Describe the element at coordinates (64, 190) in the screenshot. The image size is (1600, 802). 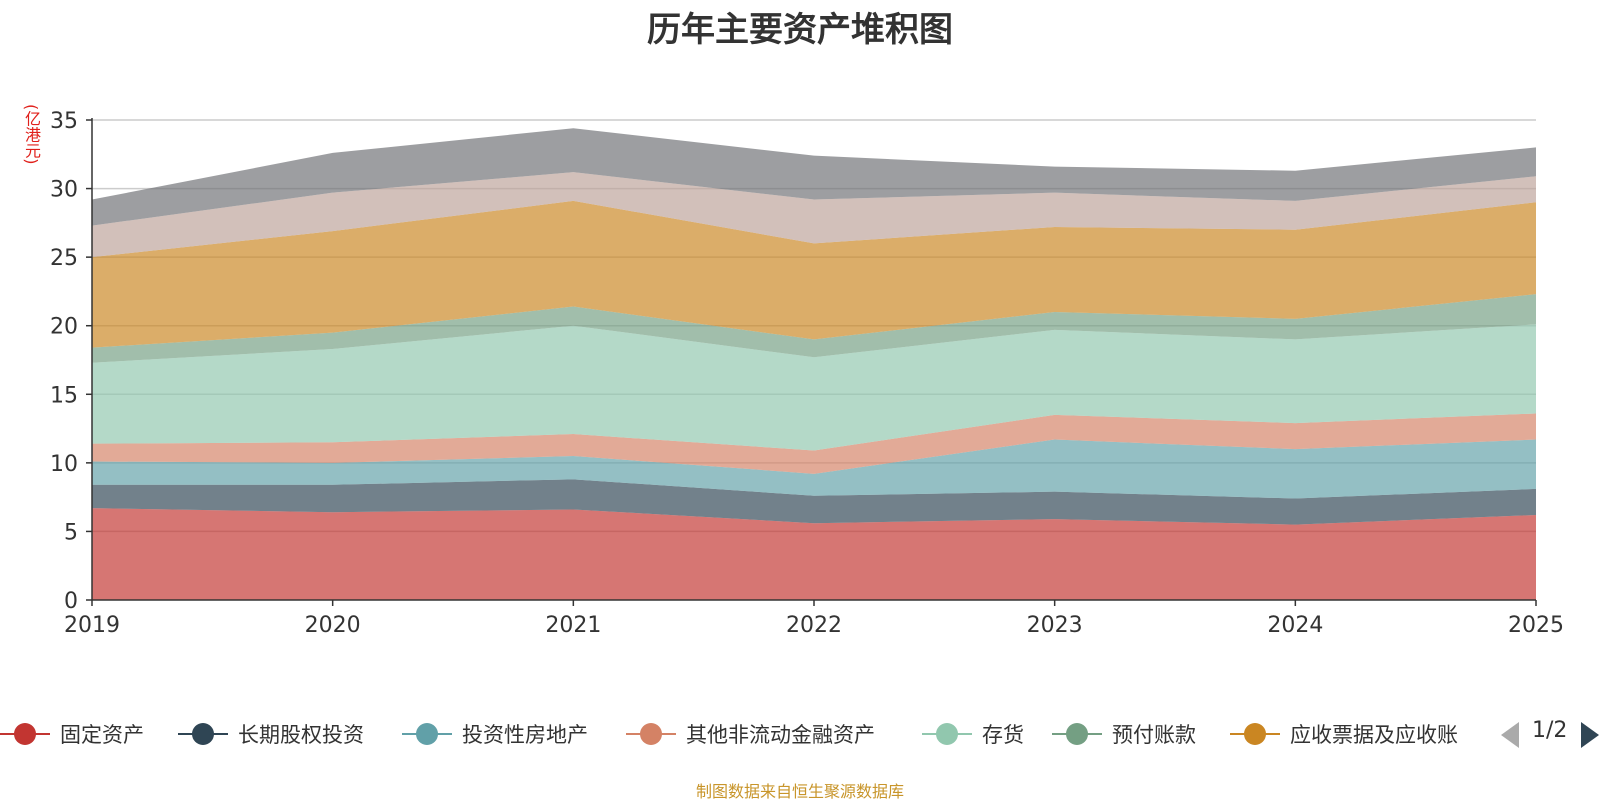
I see `y-tick-label: 30` at that location.